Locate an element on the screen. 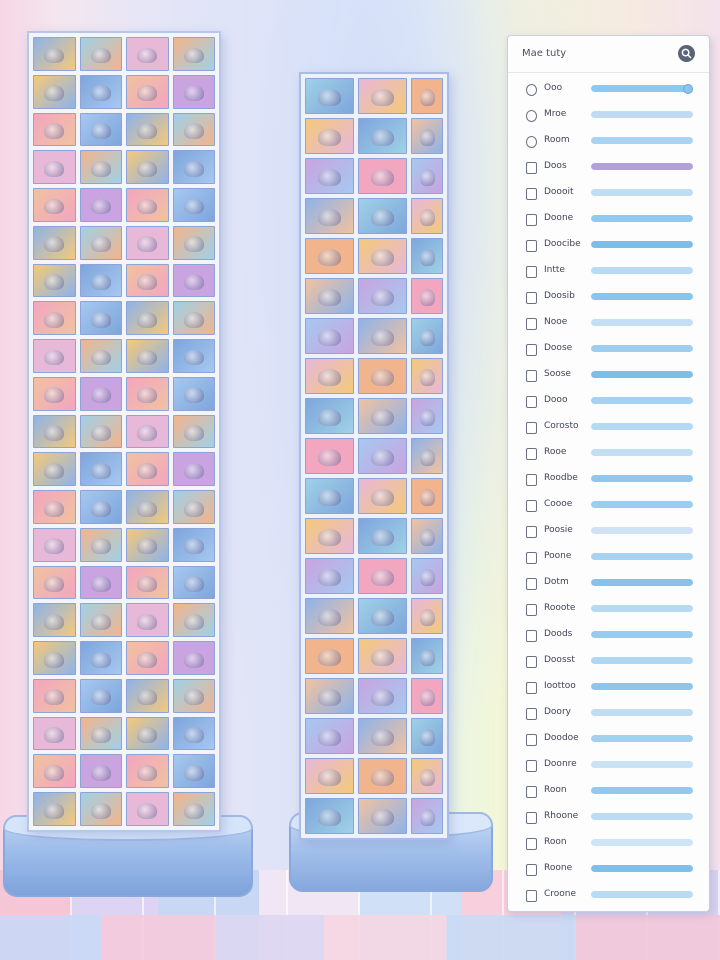 This screenshot has width=720, height=960. list-item: Dotm is located at coordinates (608, 583).